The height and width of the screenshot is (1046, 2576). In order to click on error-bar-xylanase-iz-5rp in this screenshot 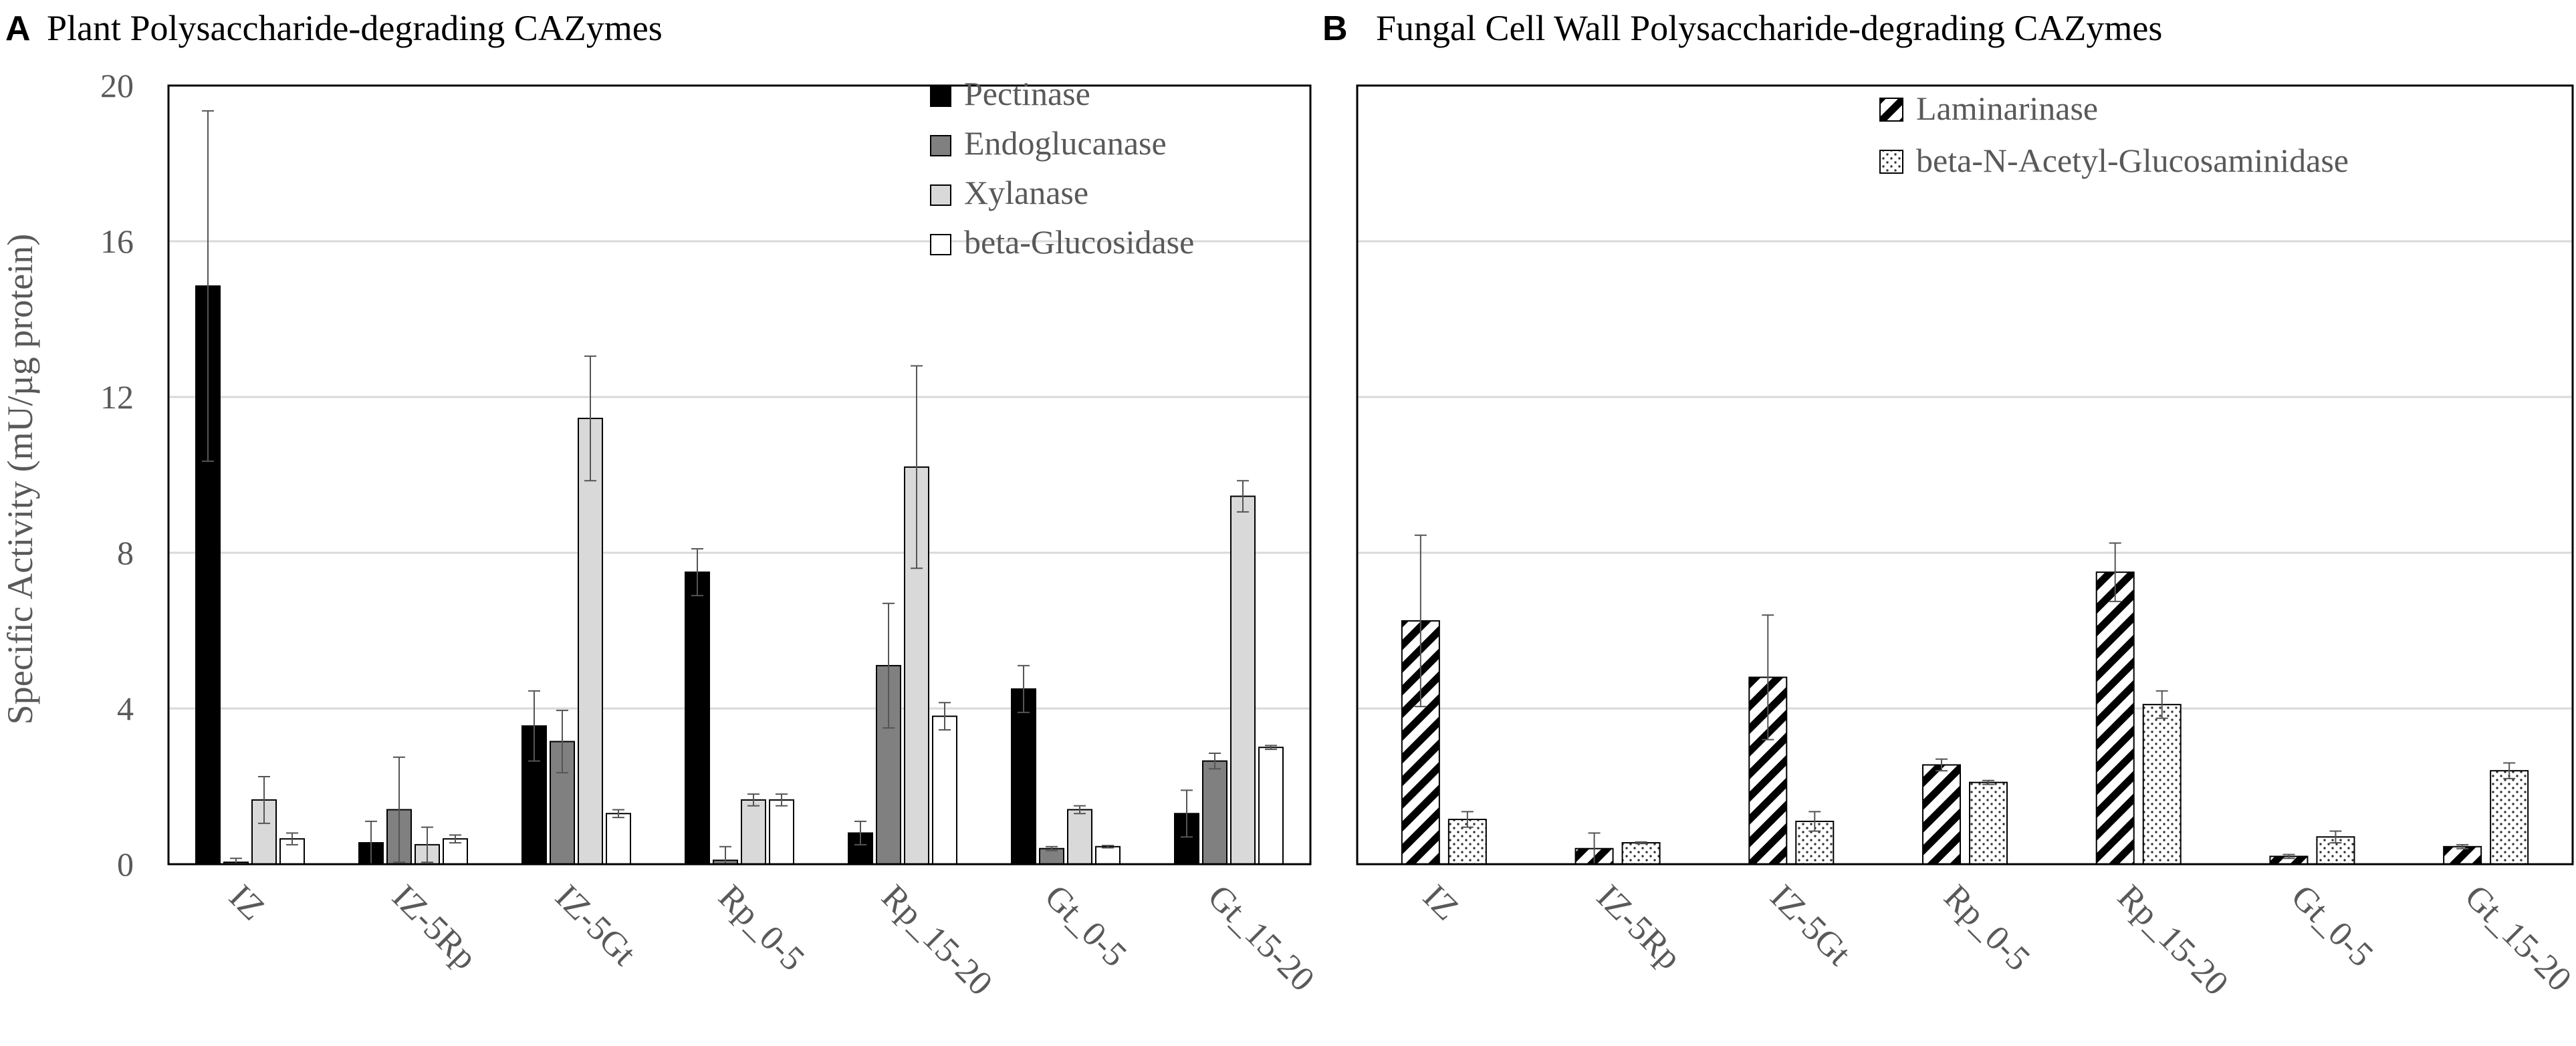, I will do `click(427, 845)`.